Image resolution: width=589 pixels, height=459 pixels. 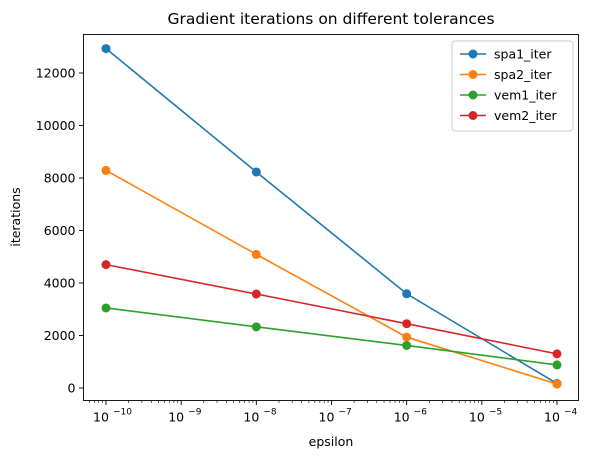 I want to click on x-tick-exponent-1: −9, so click(x=195, y=413).